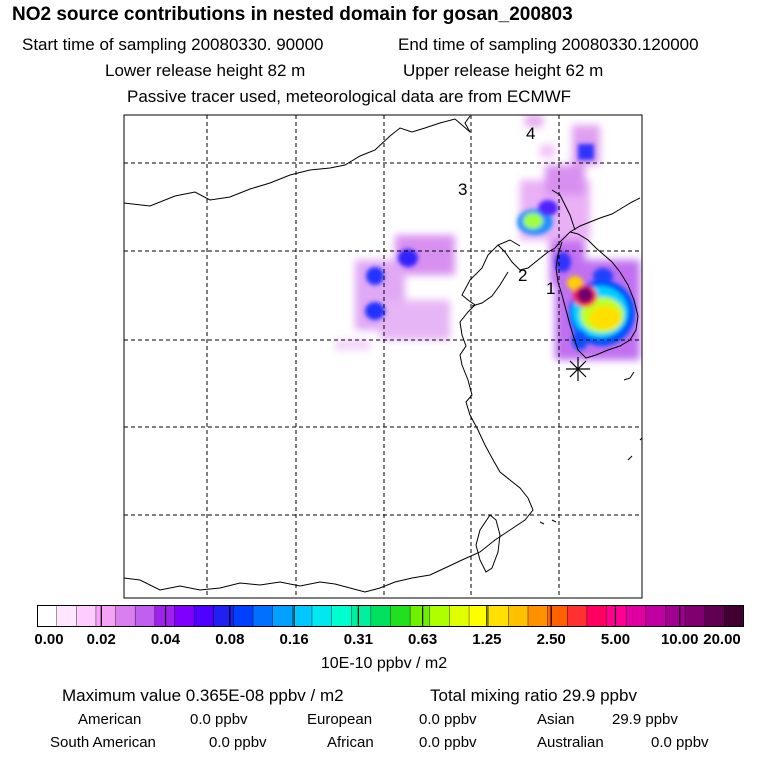 This screenshot has width=768, height=768. I want to click on european-value: 0.0 ppbv, so click(448, 719).